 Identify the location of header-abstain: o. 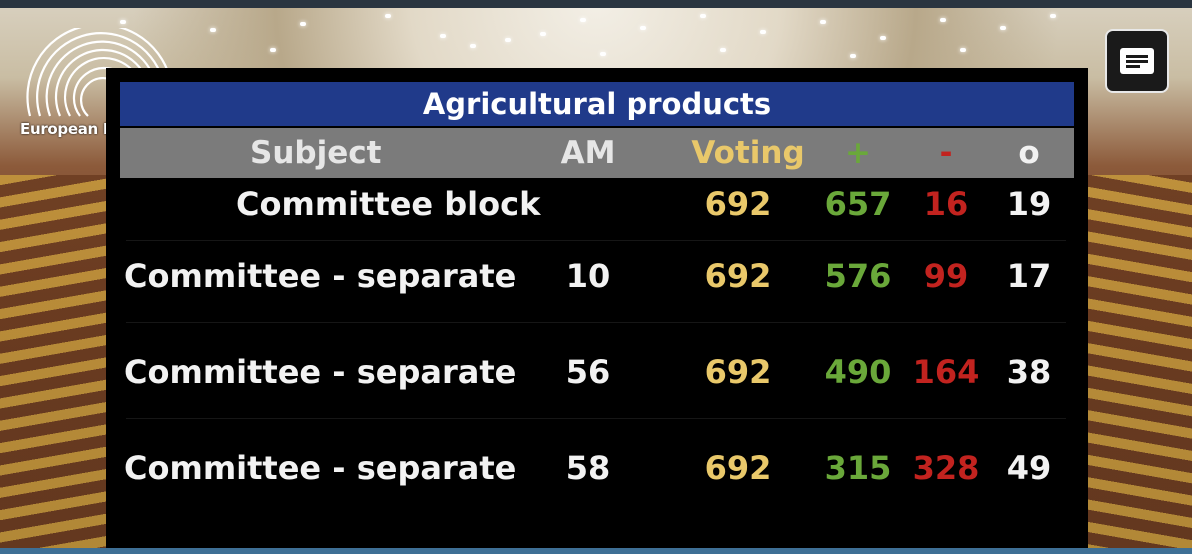
(1029, 153).